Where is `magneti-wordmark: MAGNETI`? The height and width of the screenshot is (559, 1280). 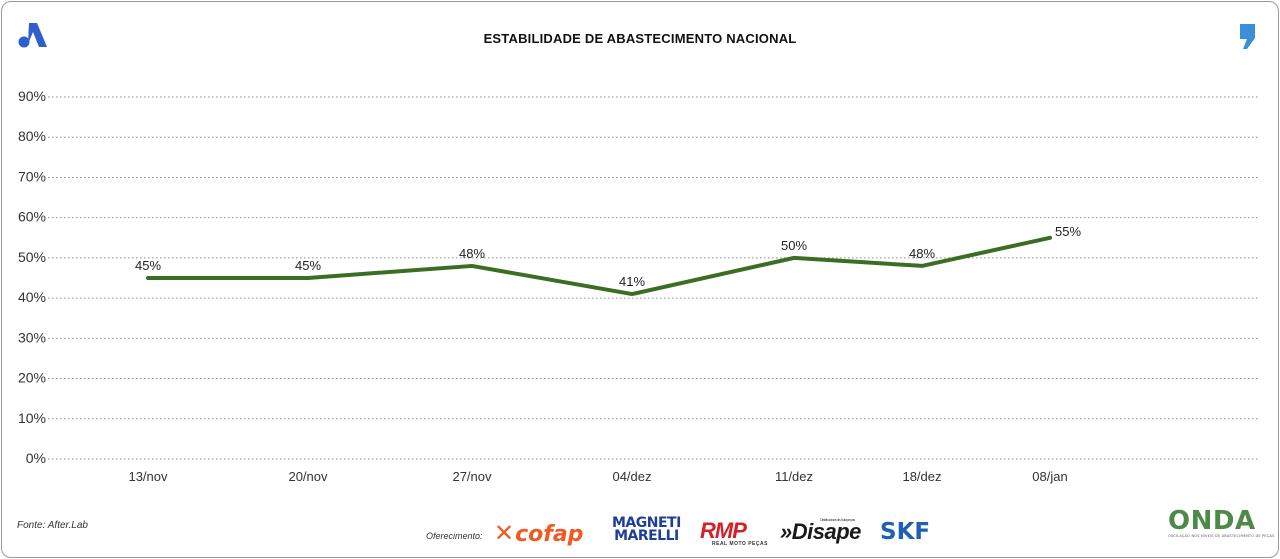
magneti-wordmark: MAGNETI is located at coordinates (646, 523).